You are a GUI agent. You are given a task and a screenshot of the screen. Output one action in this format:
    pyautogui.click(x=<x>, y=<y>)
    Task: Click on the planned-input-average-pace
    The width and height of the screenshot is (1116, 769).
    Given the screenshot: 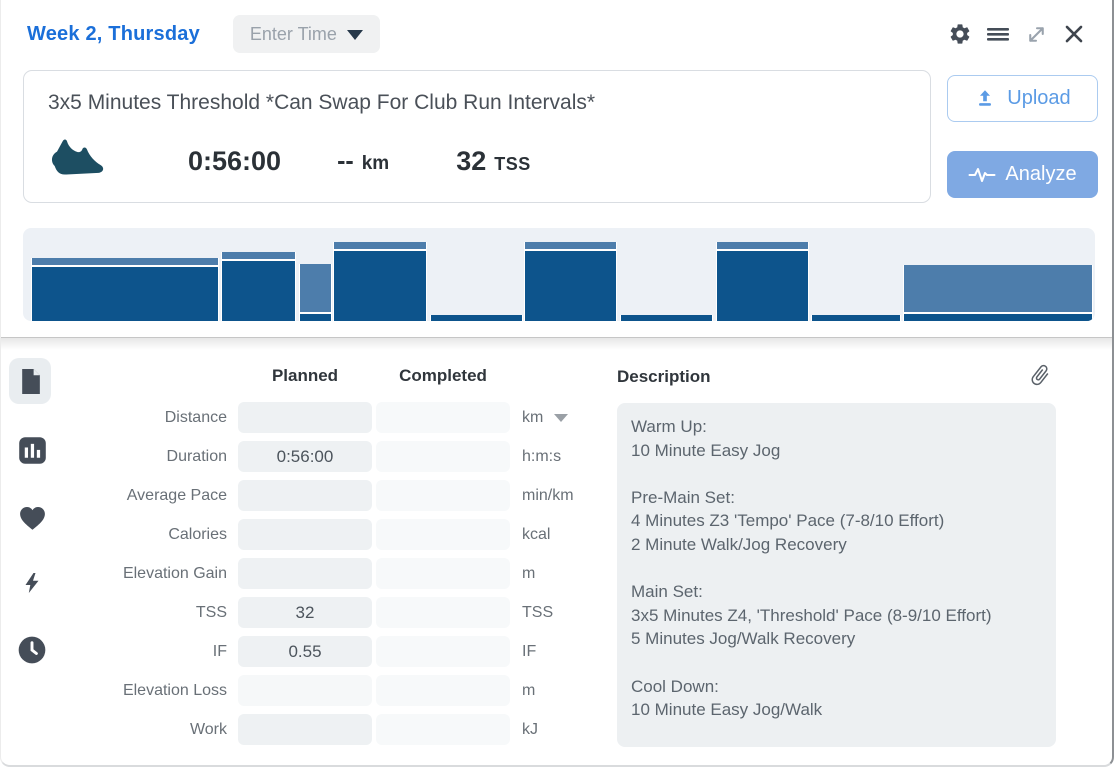 What is the action you would take?
    pyautogui.click(x=305, y=495)
    